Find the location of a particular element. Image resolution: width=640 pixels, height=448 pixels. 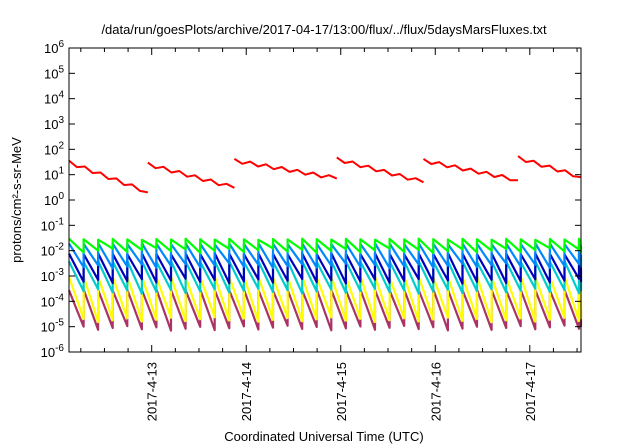

y-tick-label: 10⁴ is located at coordinates (54, 98).